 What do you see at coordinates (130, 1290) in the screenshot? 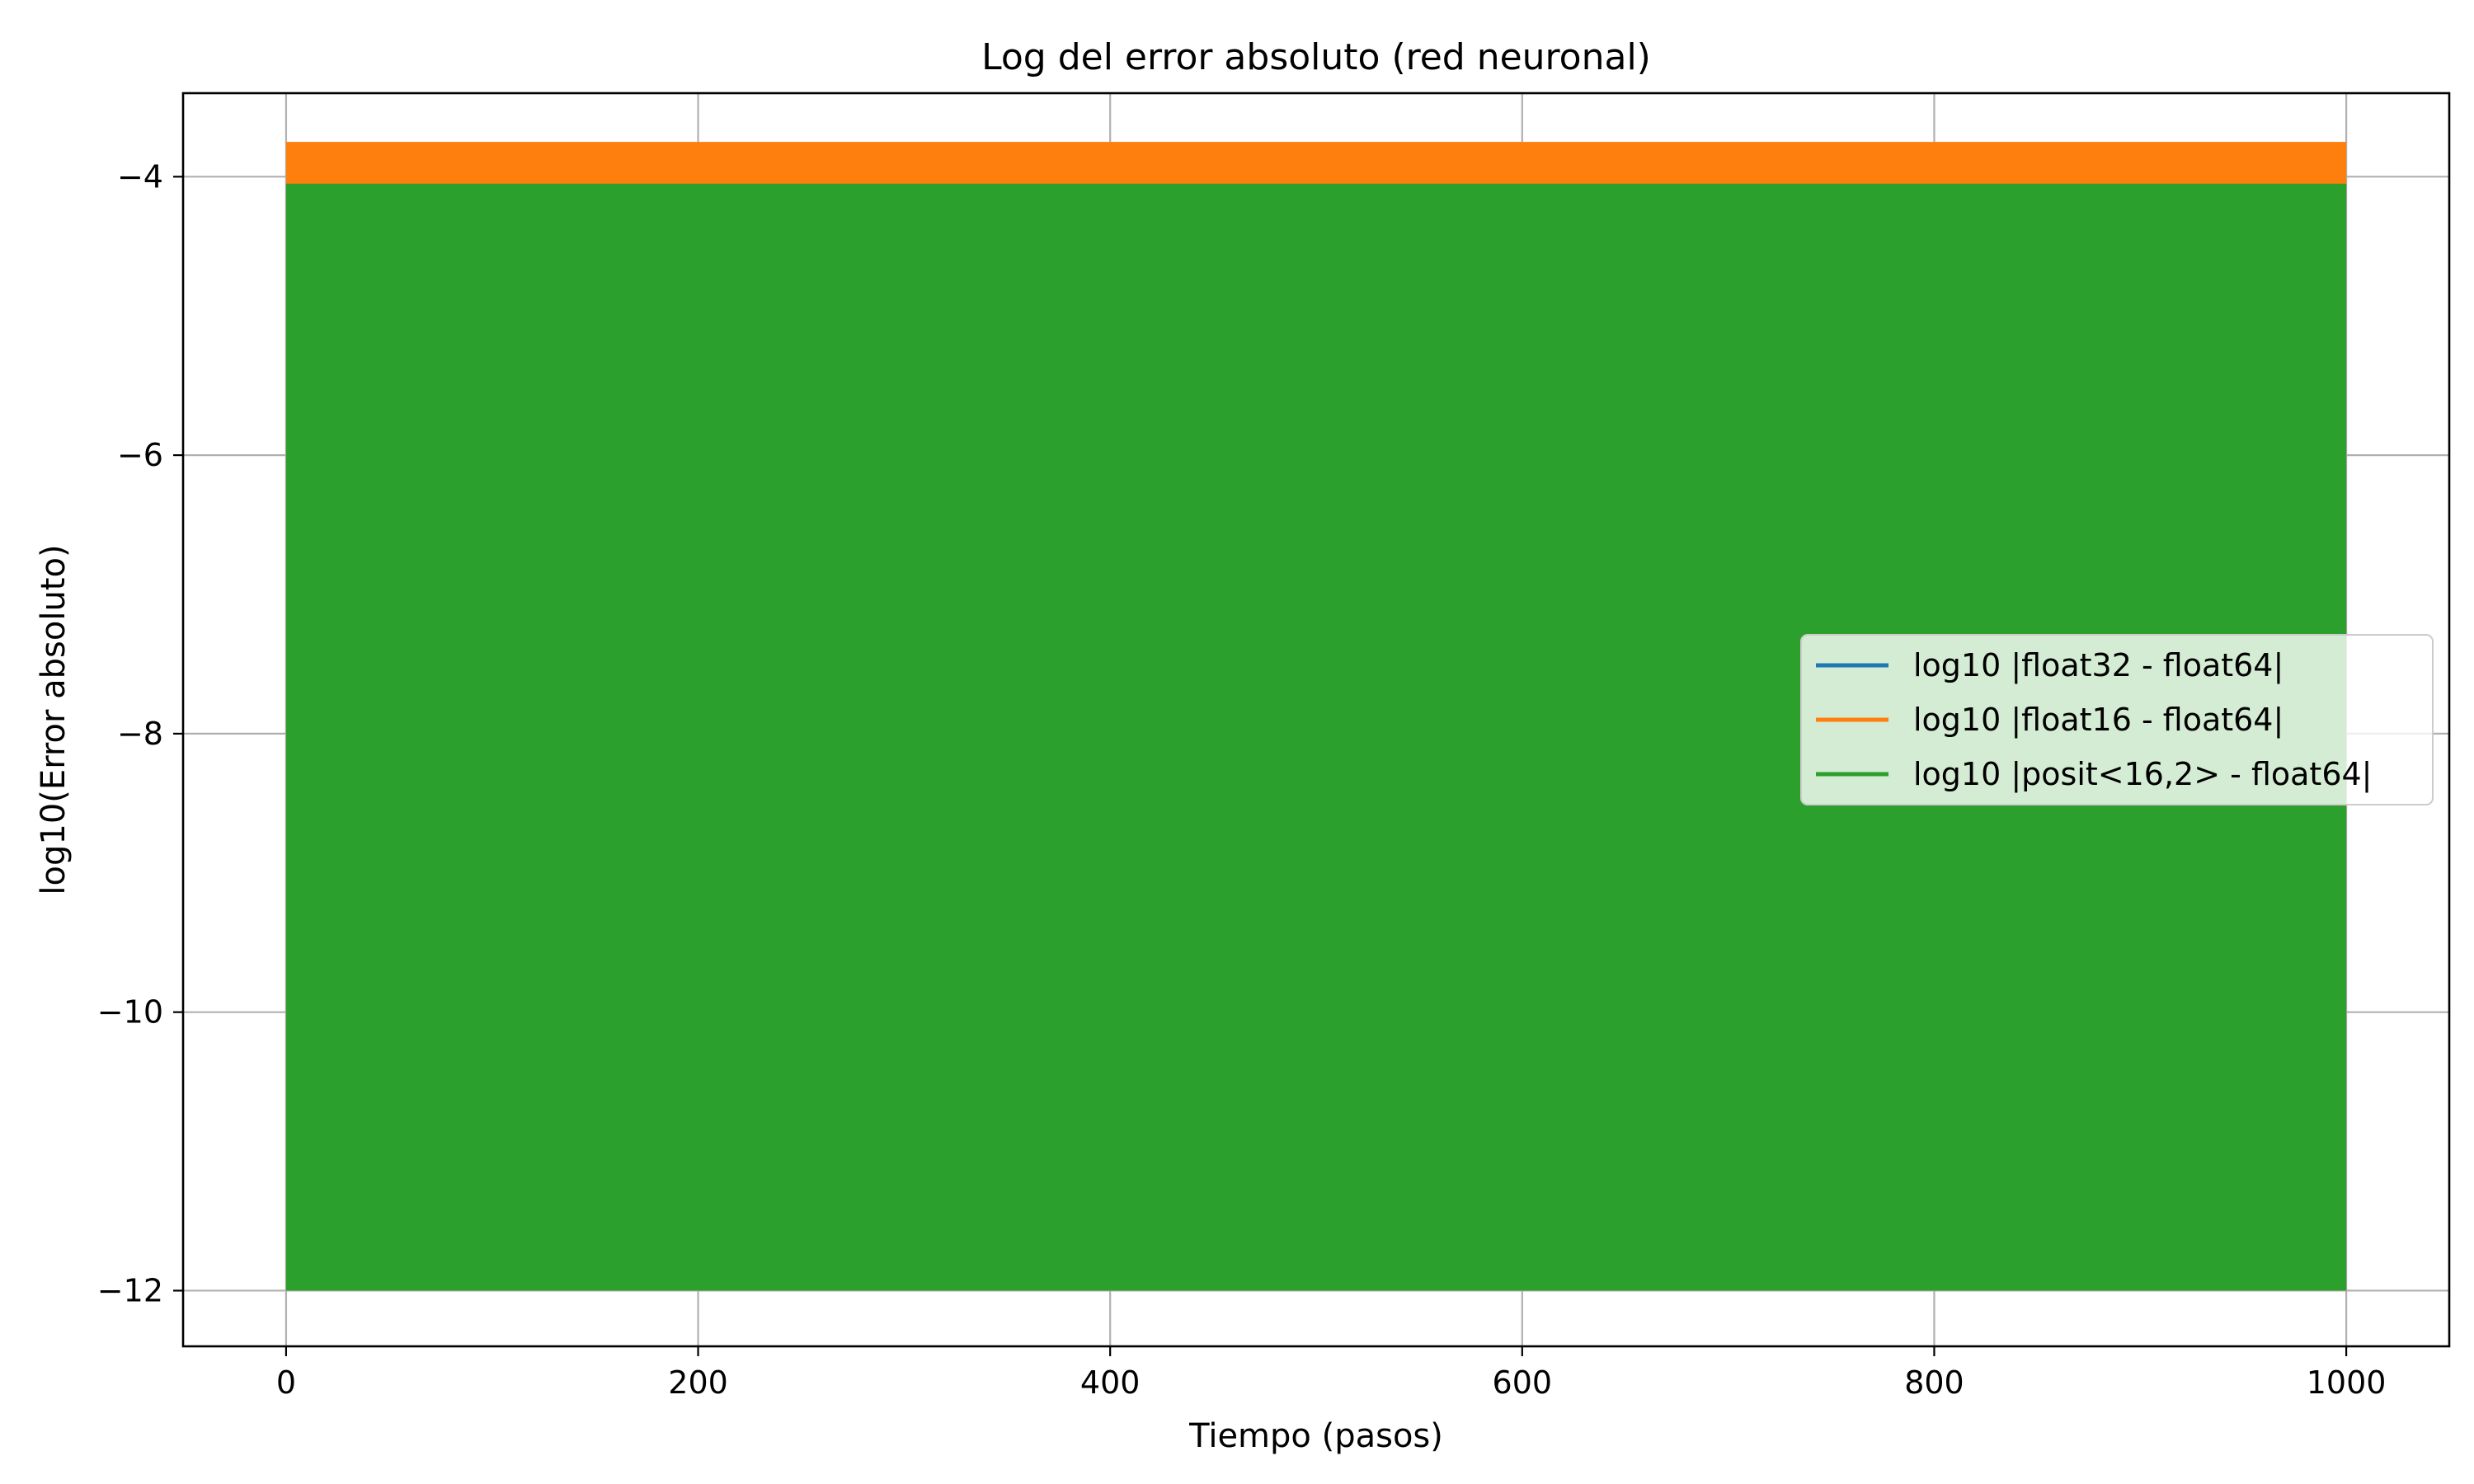
I see `y-tick-label: −12` at bounding box center [130, 1290].